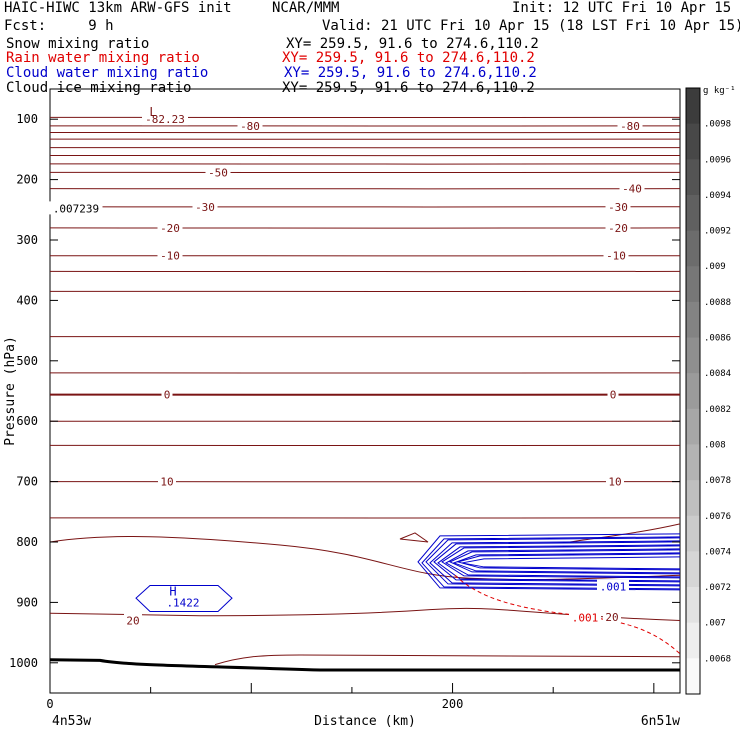 This screenshot has height=740, width=740. I want to click on model-title: HAIC-HIWC 13km ARW-GFS init, so click(118, 8).